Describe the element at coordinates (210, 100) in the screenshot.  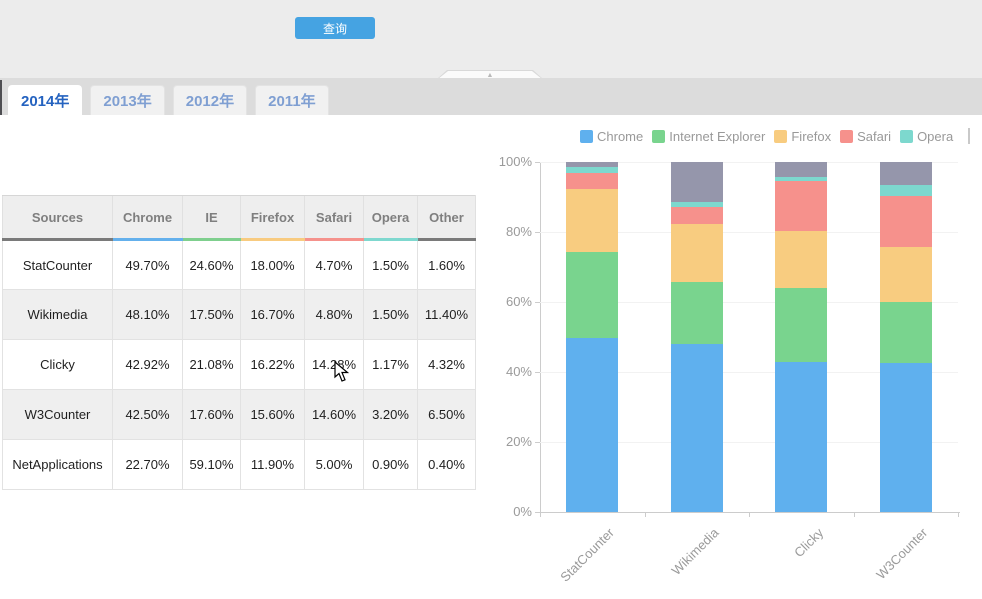
I see `tab-2012: 2012年` at that location.